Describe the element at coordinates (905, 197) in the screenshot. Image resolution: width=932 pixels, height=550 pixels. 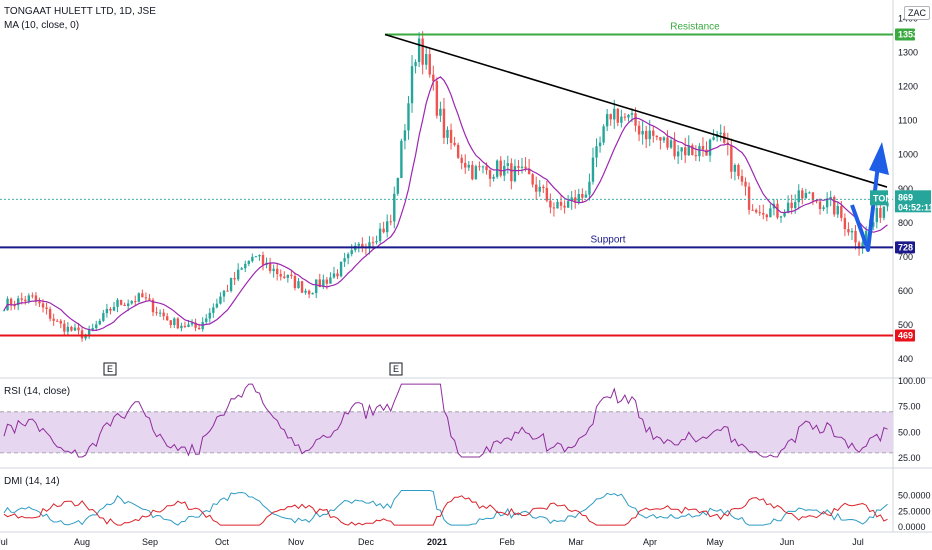
I see `price-badge-value: 869` at that location.